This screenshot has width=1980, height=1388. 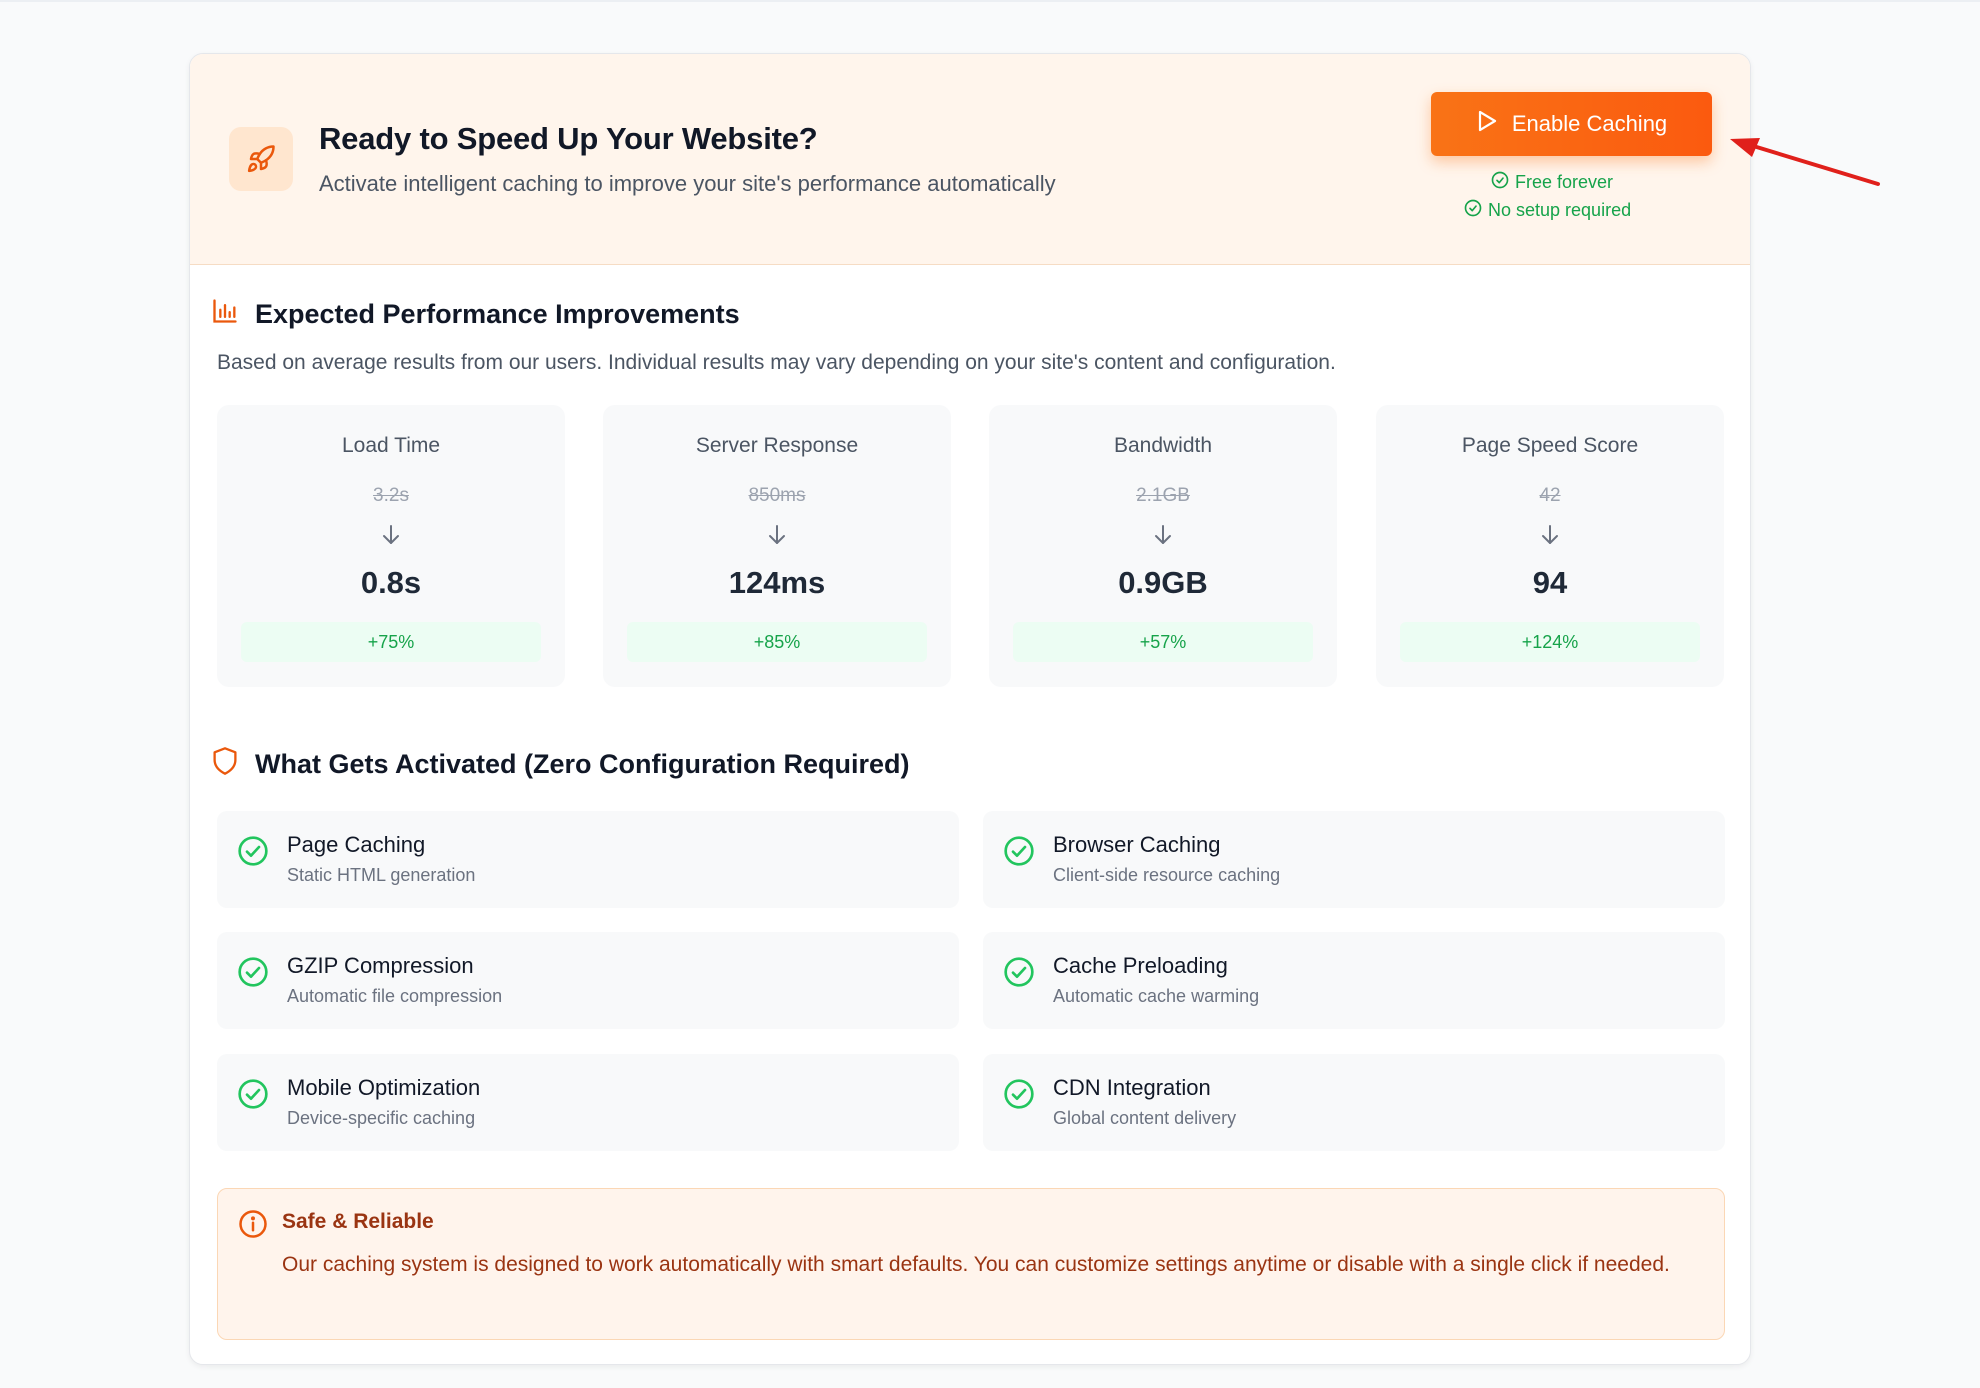 I want to click on feature-desc: Device-specific caching, so click(x=381, y=1118).